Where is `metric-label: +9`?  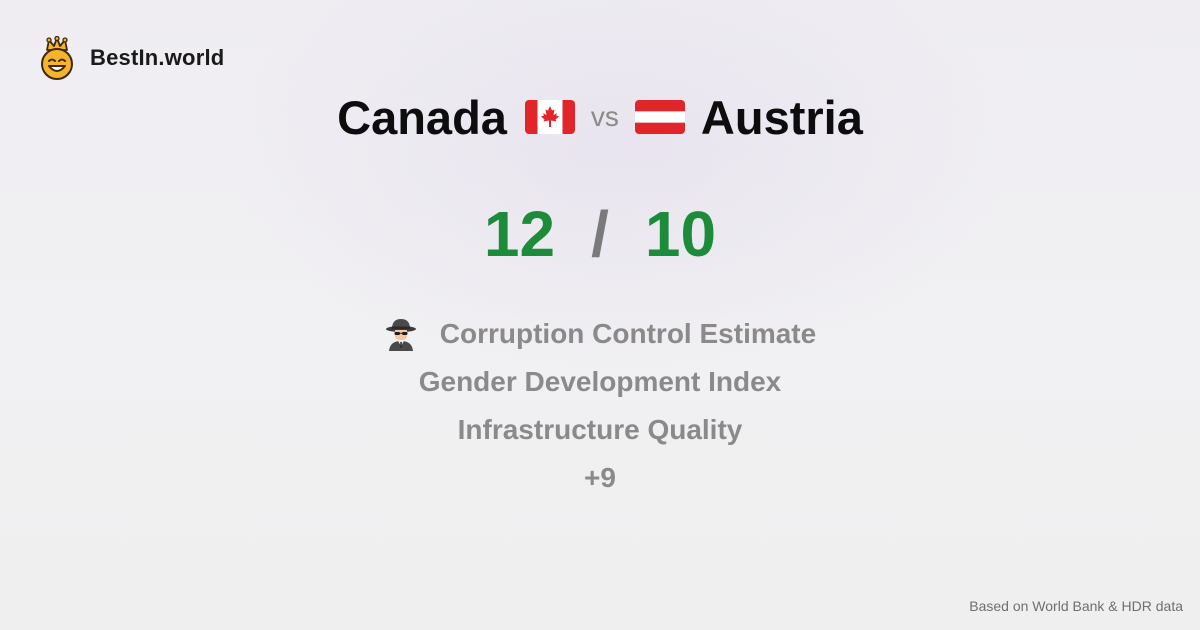 metric-label: +9 is located at coordinates (600, 477).